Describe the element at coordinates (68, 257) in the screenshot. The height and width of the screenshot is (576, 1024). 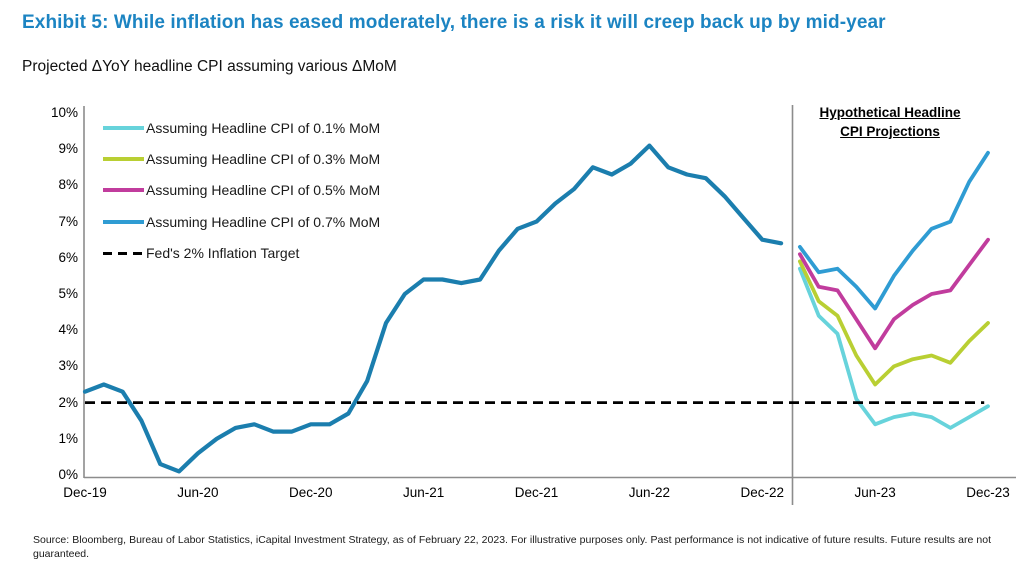
I see `y-tick-6: 6%` at that location.